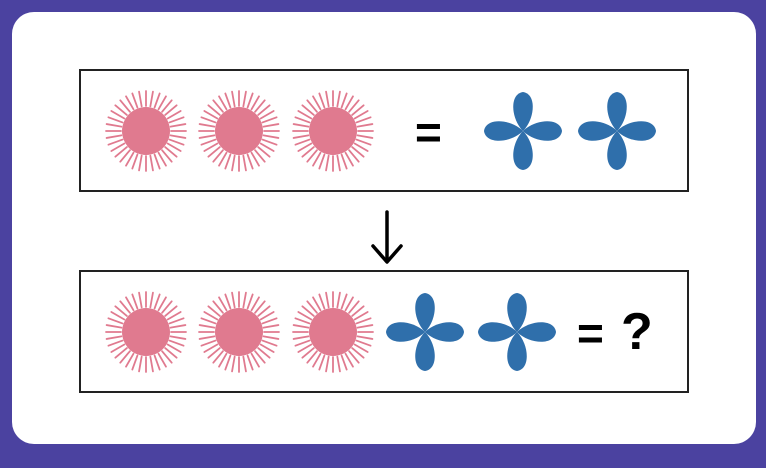 This screenshot has width=766, height=468. Describe the element at coordinates (387, 238) in the screenshot. I see `down-arrow-icon` at that location.